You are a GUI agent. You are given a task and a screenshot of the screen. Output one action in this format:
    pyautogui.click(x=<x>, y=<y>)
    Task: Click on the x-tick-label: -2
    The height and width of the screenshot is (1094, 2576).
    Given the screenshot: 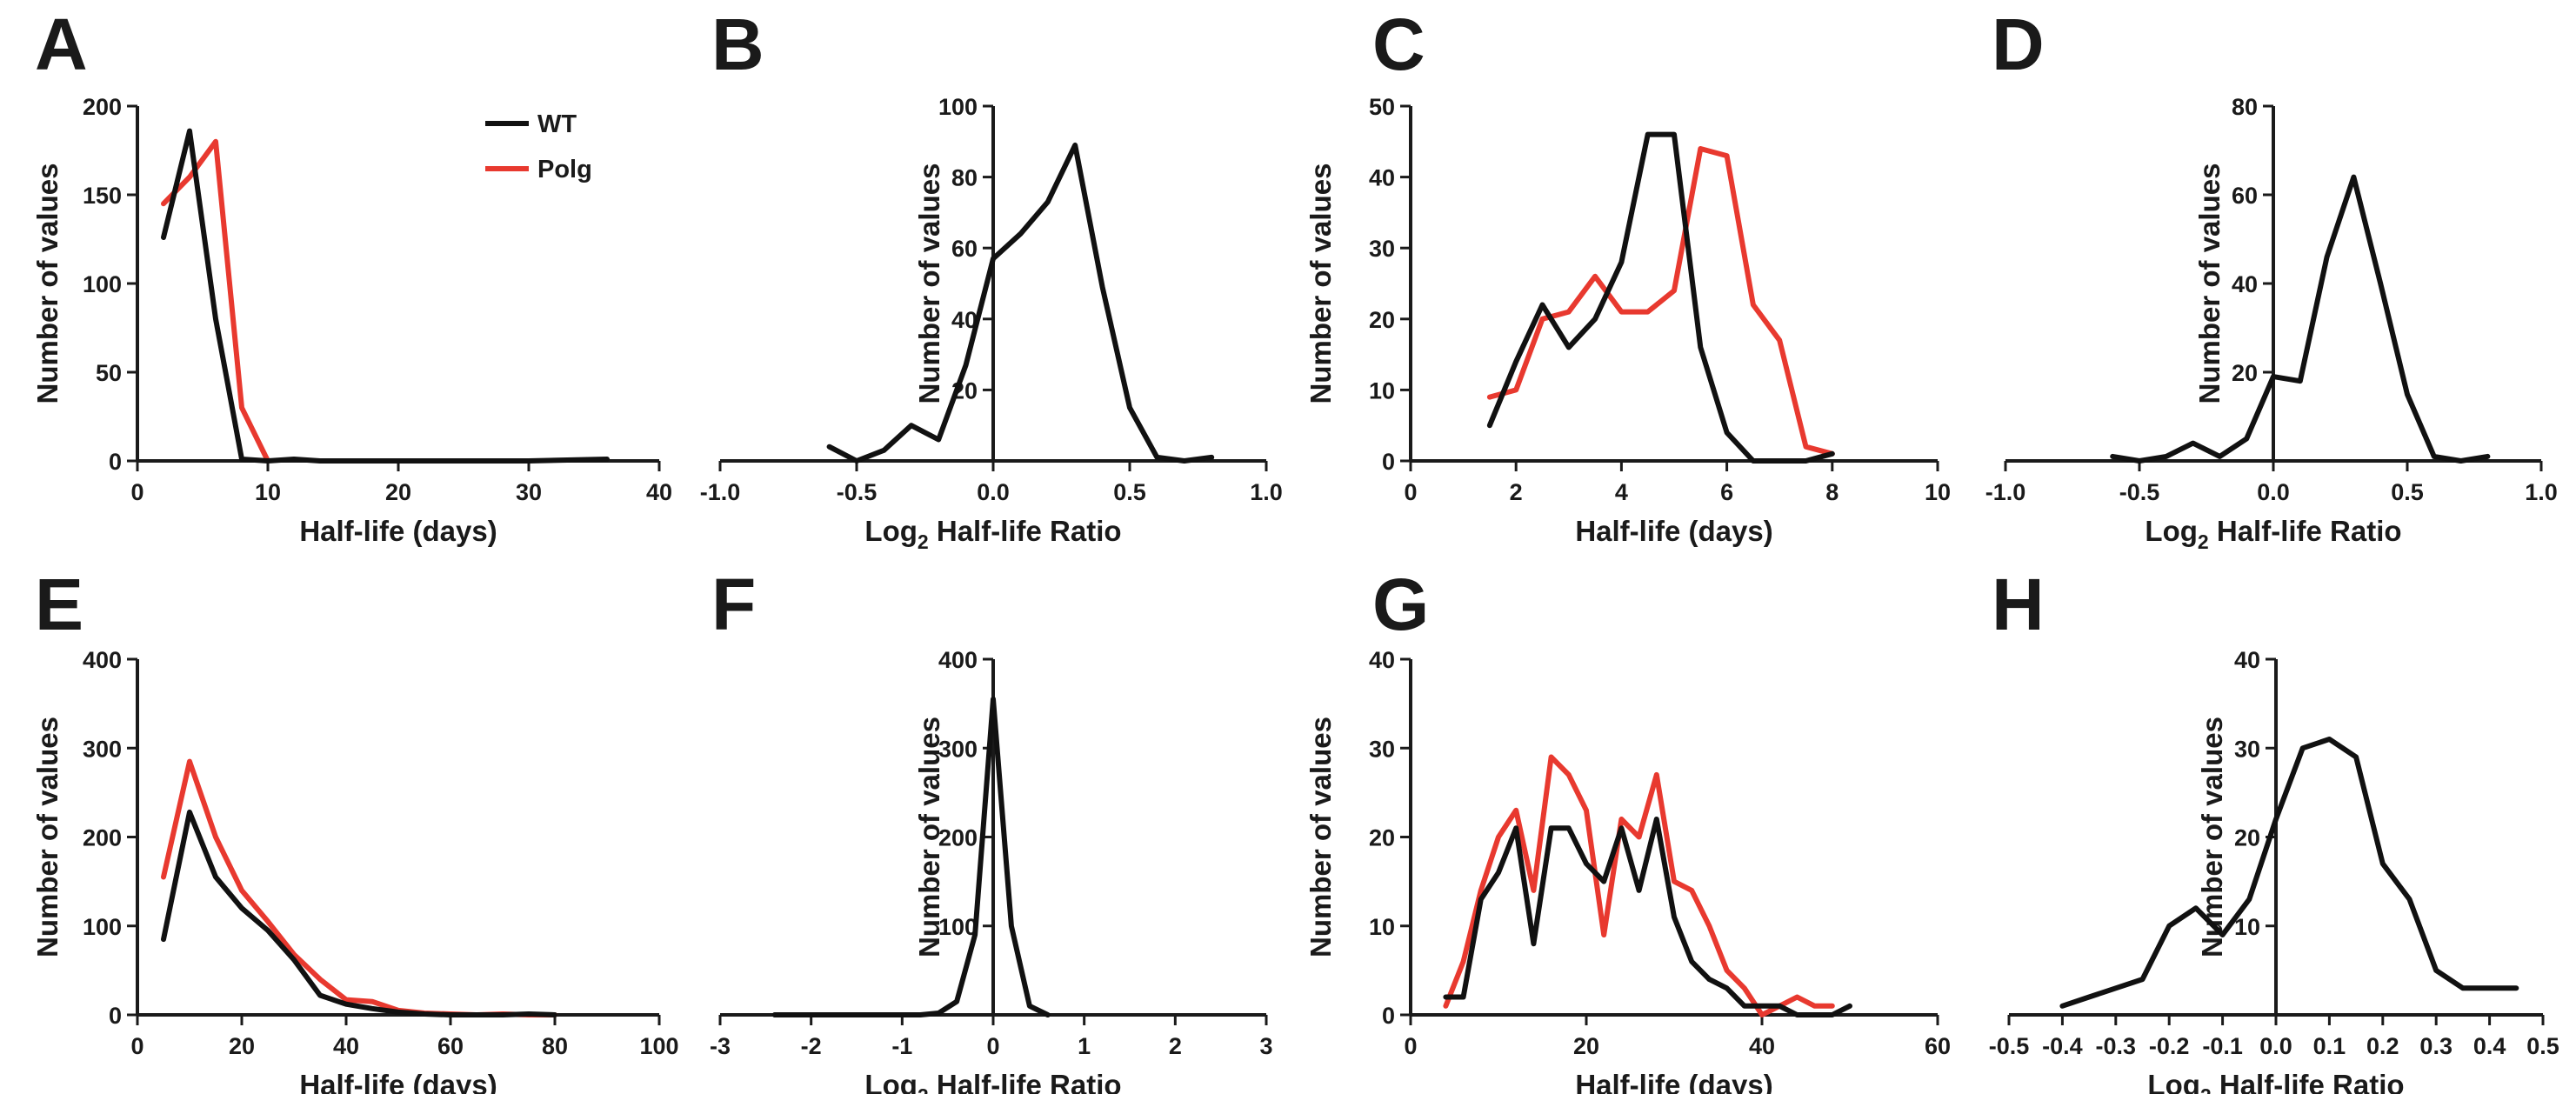 What is the action you would take?
    pyautogui.click(x=811, y=1046)
    